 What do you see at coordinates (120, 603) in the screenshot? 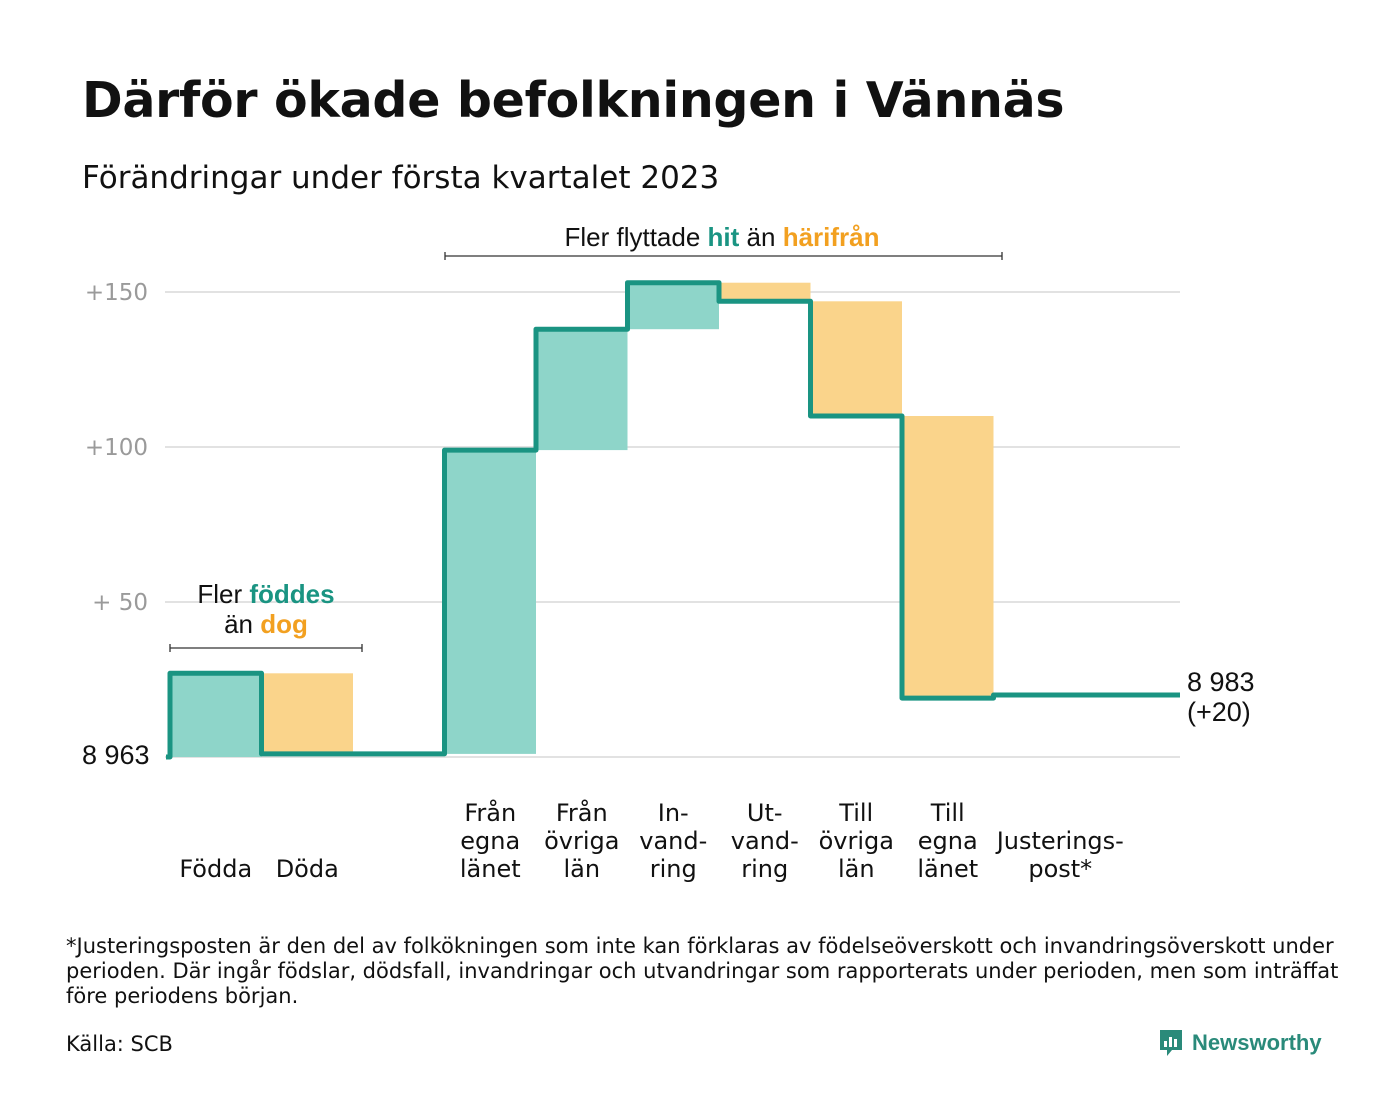
I see `y-tick-label: + 50` at bounding box center [120, 603].